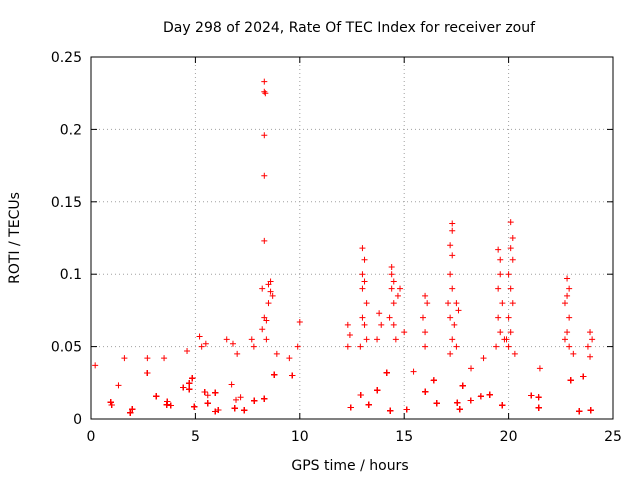  I want to click on x-axis-label: GPS time / hours, so click(349, 466).